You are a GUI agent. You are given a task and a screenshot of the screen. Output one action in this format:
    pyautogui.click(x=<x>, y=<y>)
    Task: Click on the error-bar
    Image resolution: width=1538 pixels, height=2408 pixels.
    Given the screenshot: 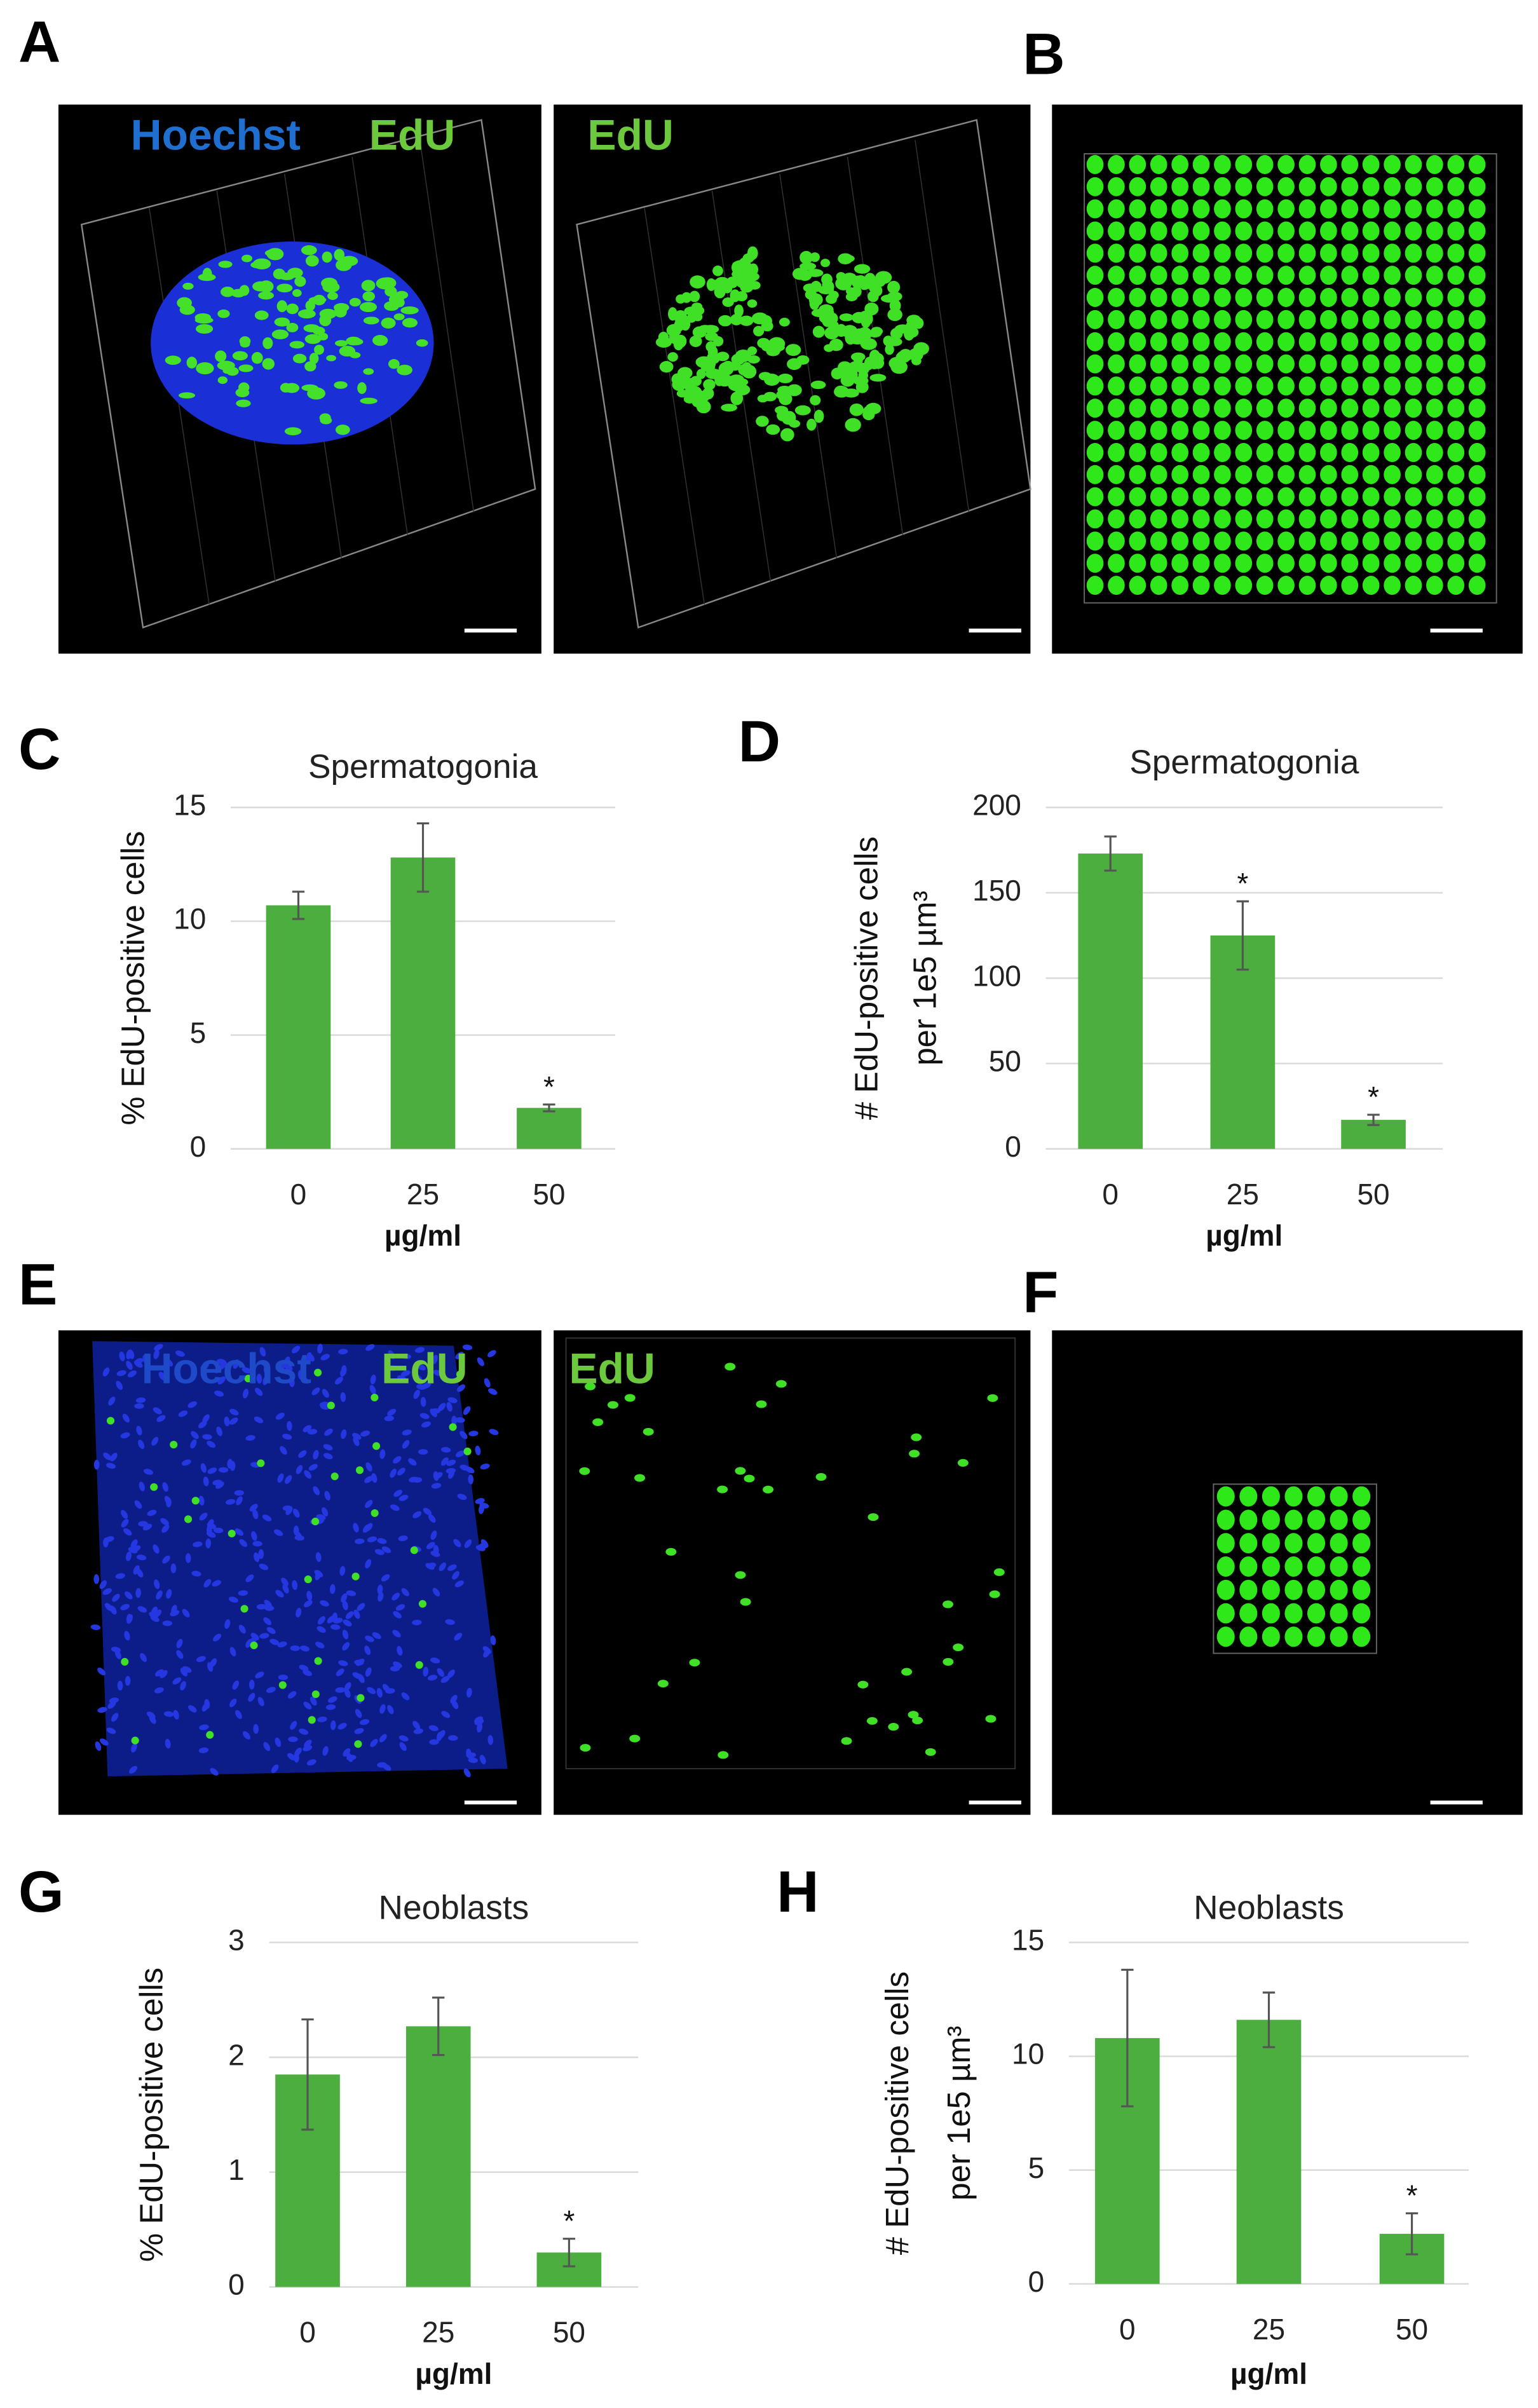 What is the action you would take?
    pyautogui.click(x=298, y=905)
    